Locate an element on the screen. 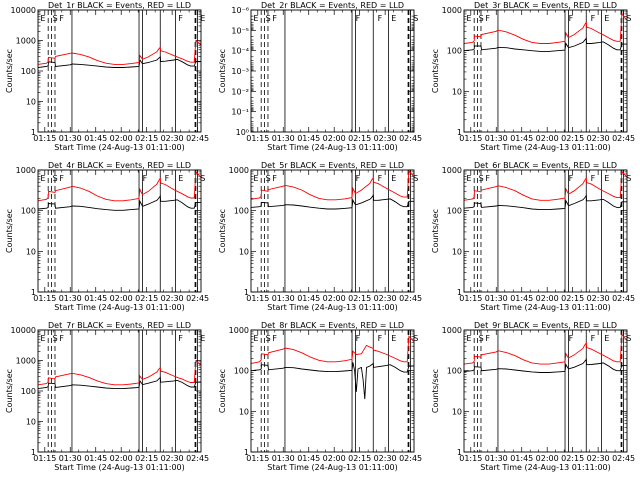  panel-title: Det_3r BLACK = Events, RED = LLD is located at coordinates (545, 5).